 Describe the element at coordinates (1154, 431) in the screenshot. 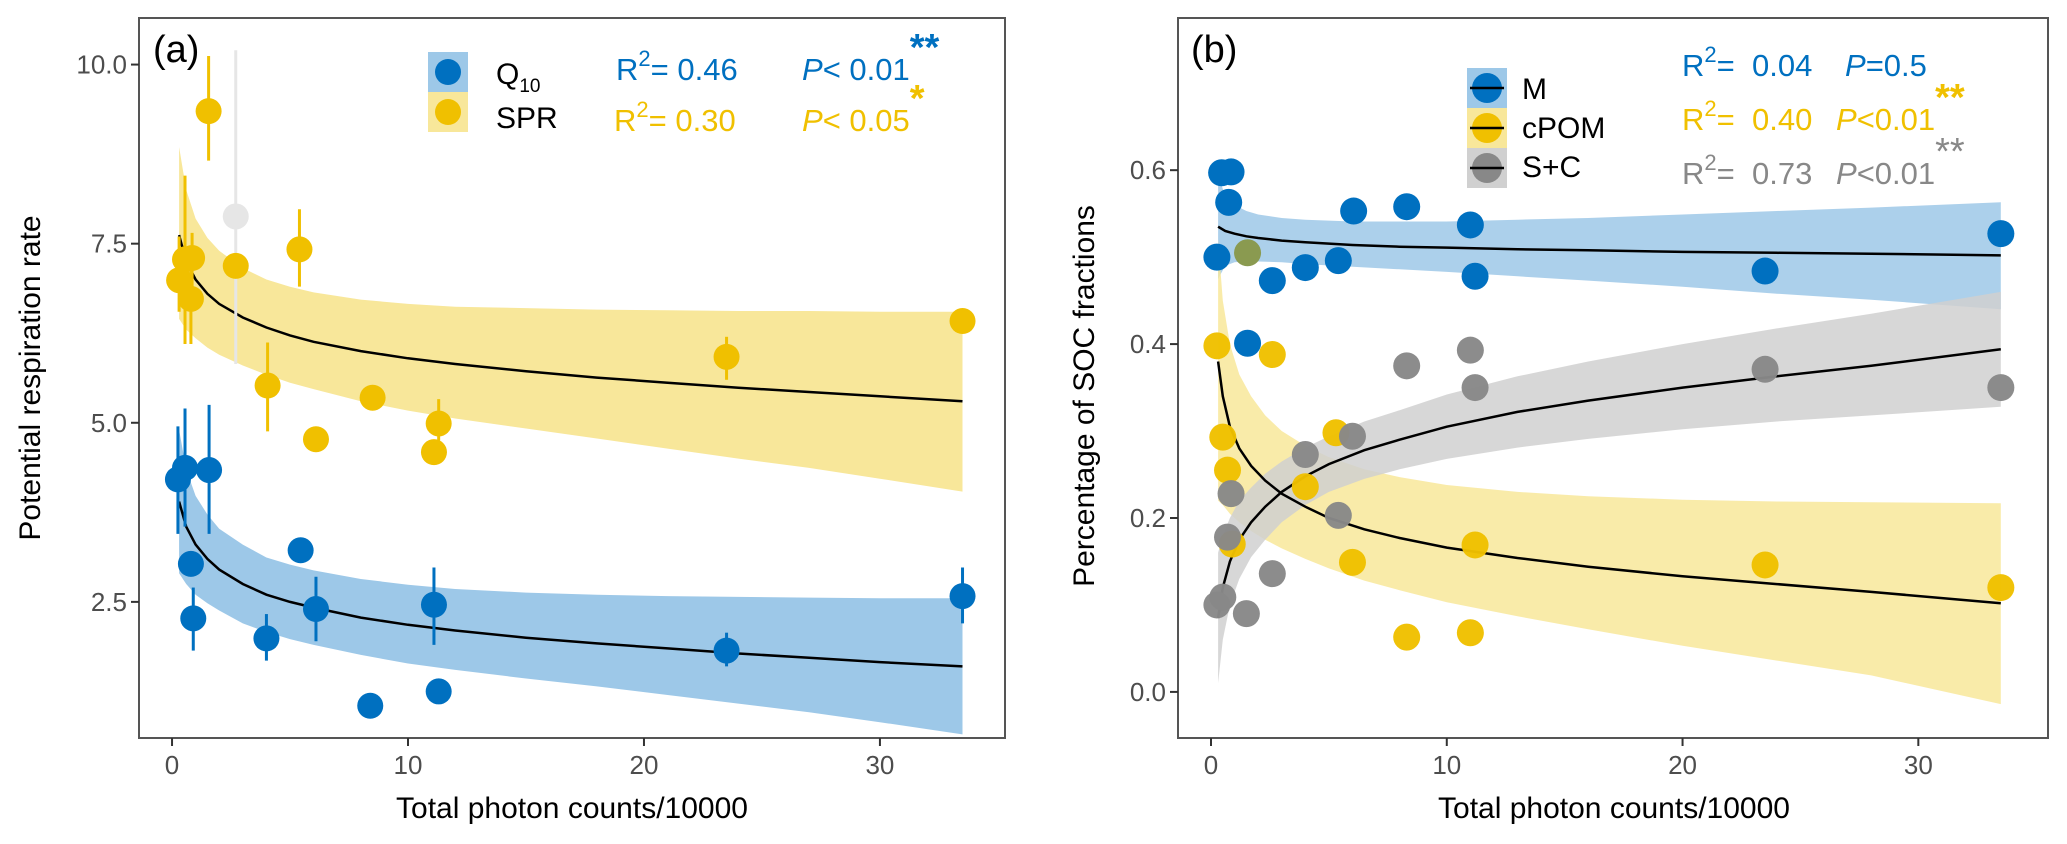

I see `panel-b-y-ticks: 0.0 0.2 0.4 0.6` at that location.